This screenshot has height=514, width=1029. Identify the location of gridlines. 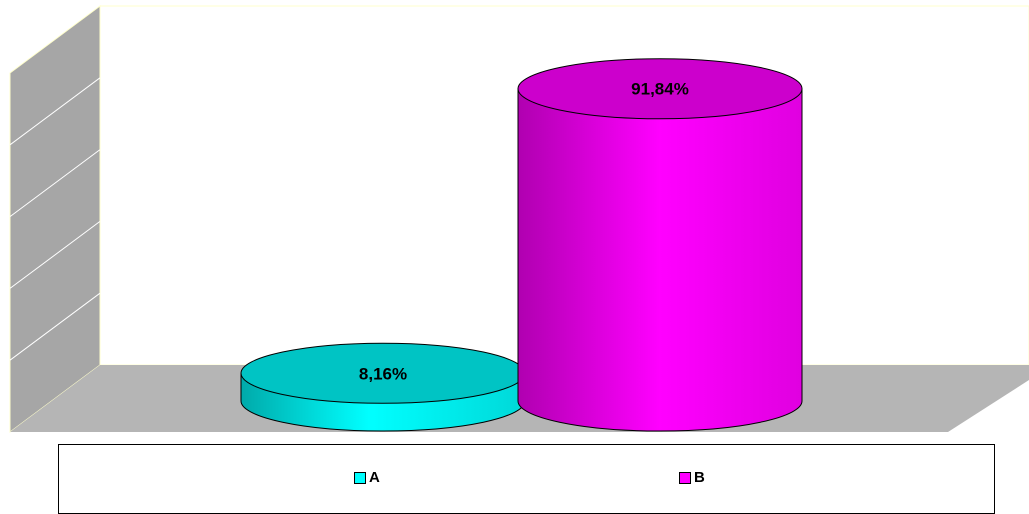
(55, 219).